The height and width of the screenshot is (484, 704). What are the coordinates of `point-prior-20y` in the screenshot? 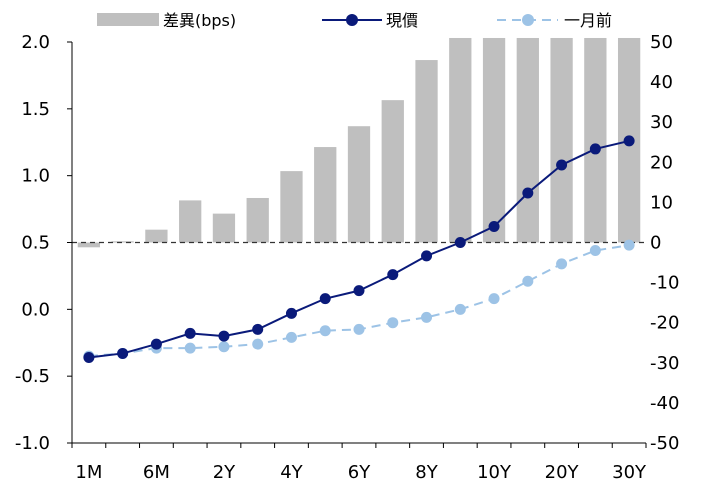 It's located at (562, 264).